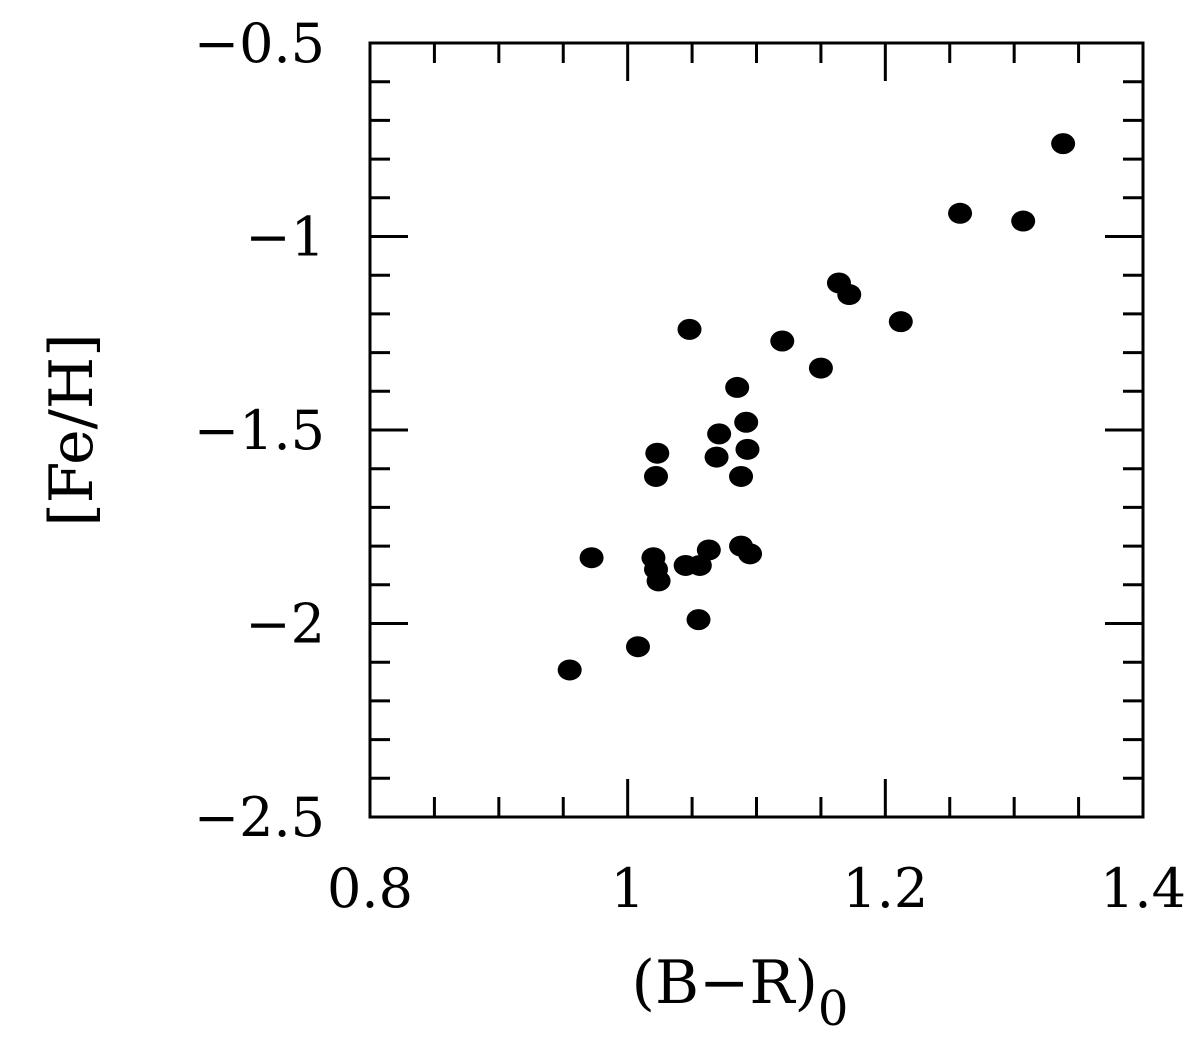 This screenshot has width=1200, height=1050. I want to click on x-tick-label: 1.4, so click(1143, 888).